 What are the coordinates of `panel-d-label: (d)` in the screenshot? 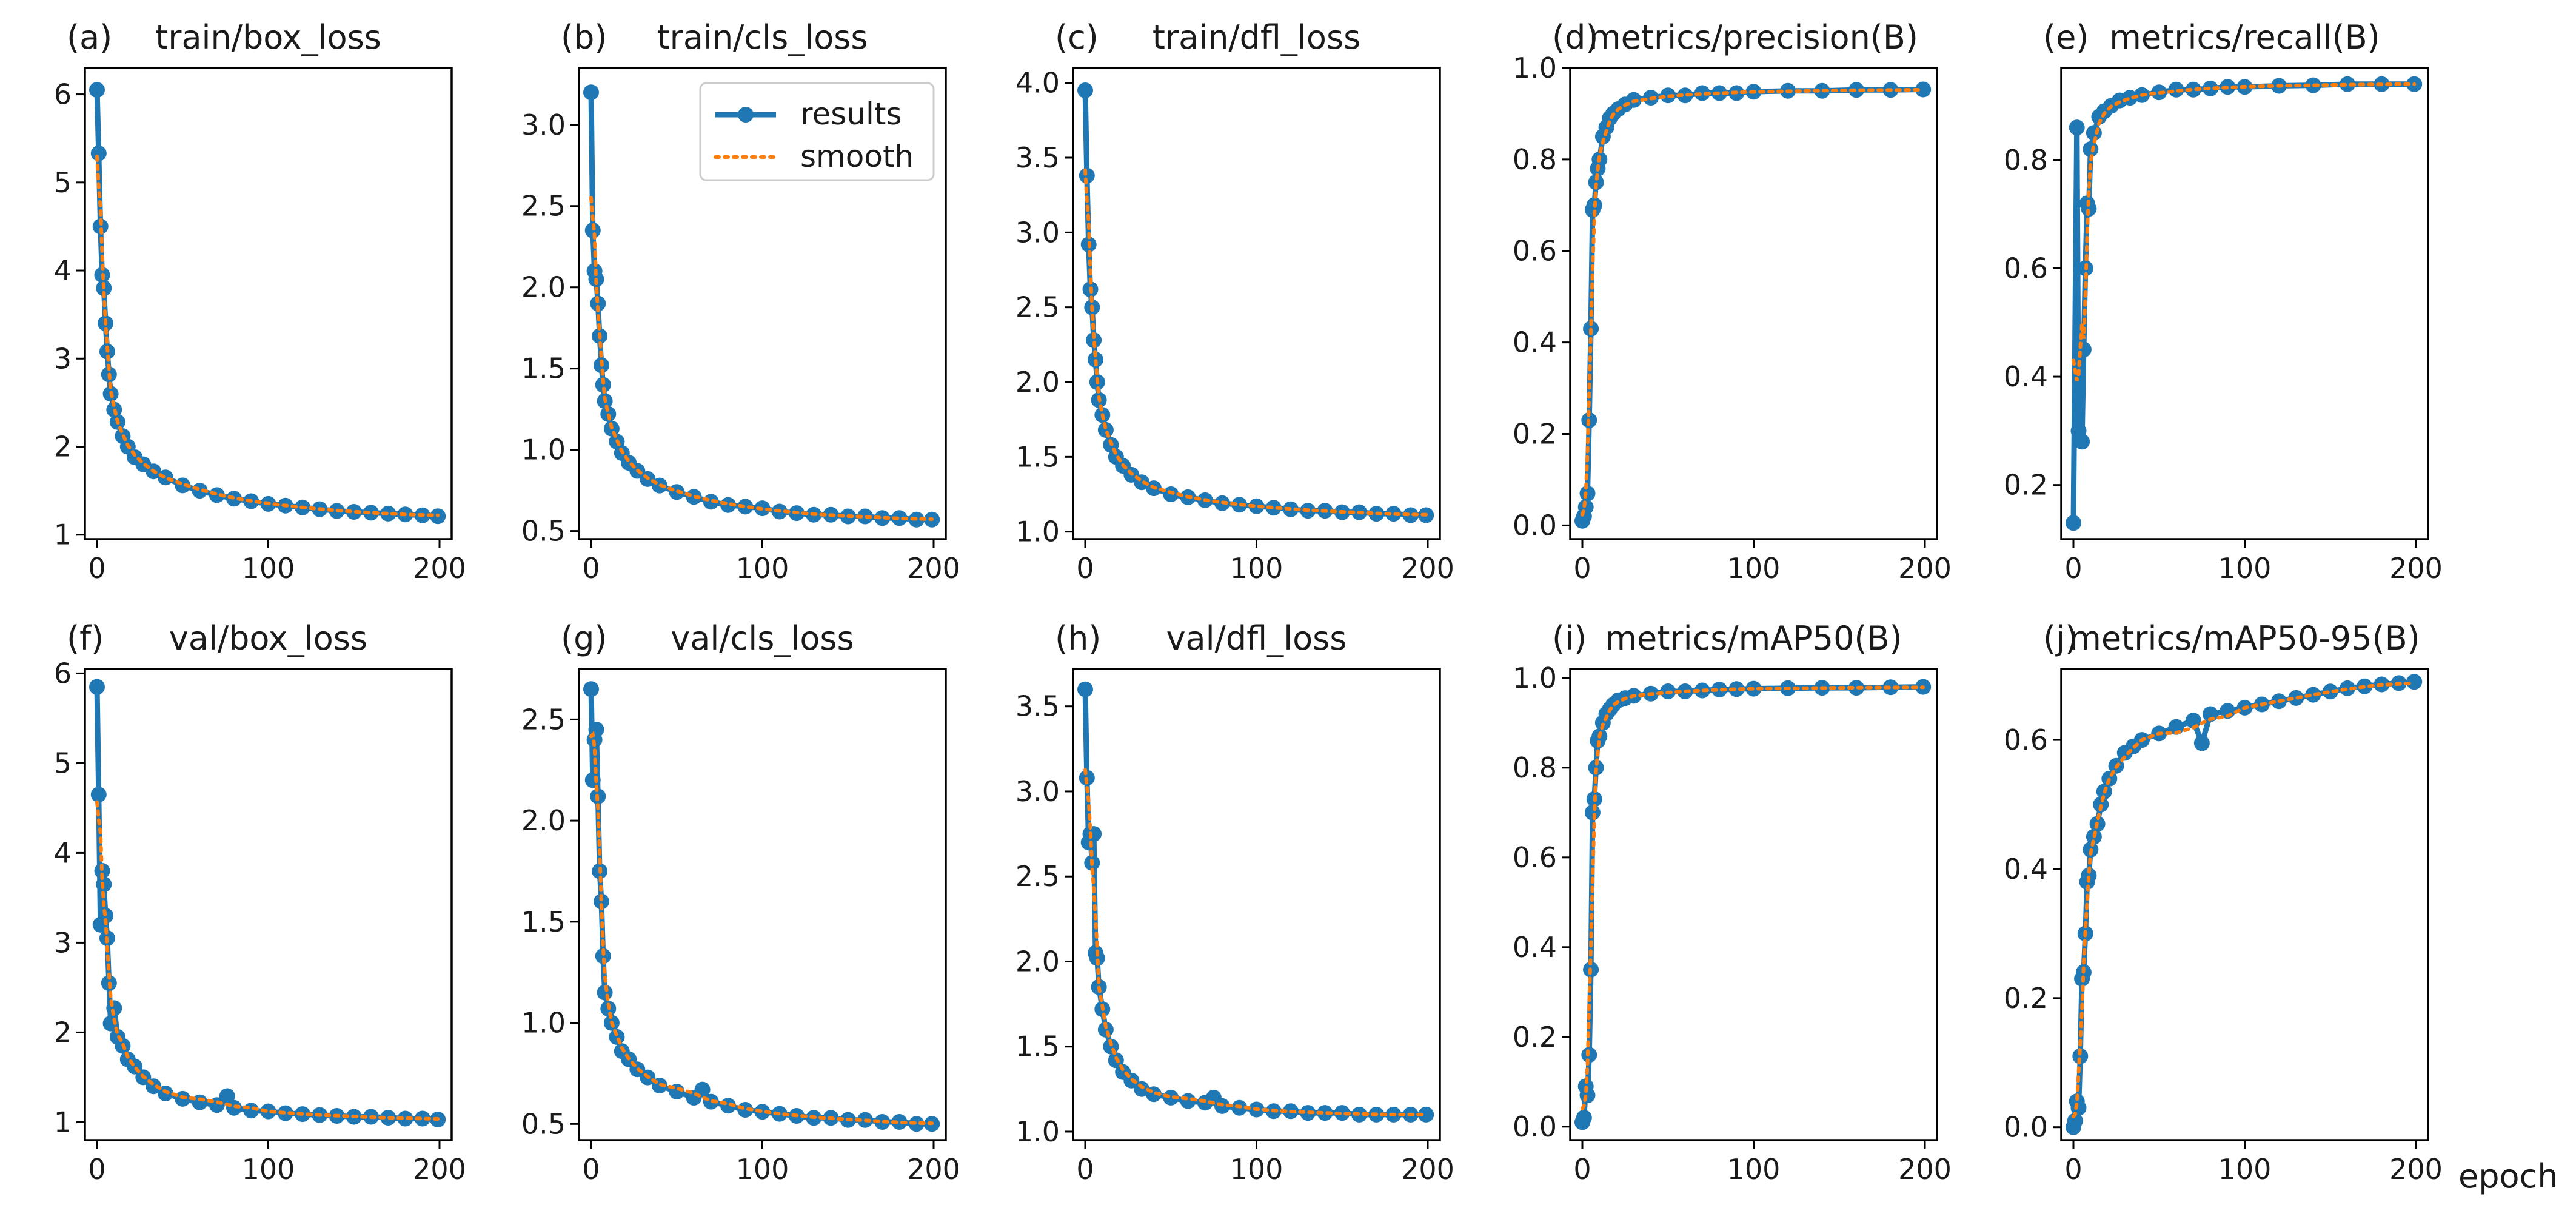 It's located at (1575, 37).